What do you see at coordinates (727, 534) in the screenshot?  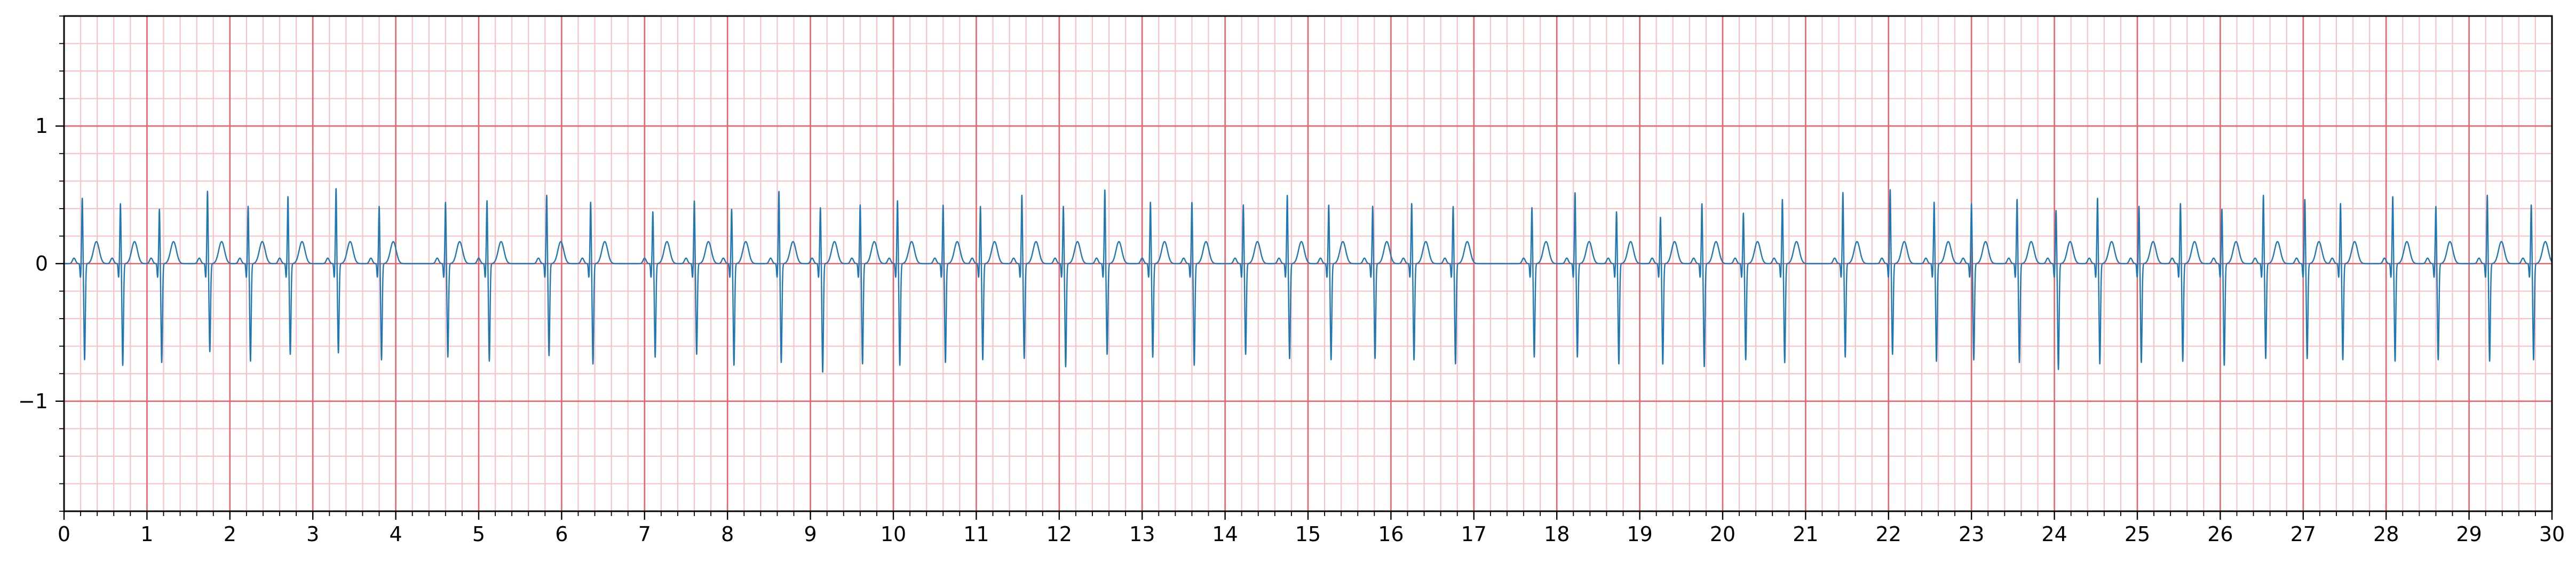 I see `x-tick-label: 8` at bounding box center [727, 534].